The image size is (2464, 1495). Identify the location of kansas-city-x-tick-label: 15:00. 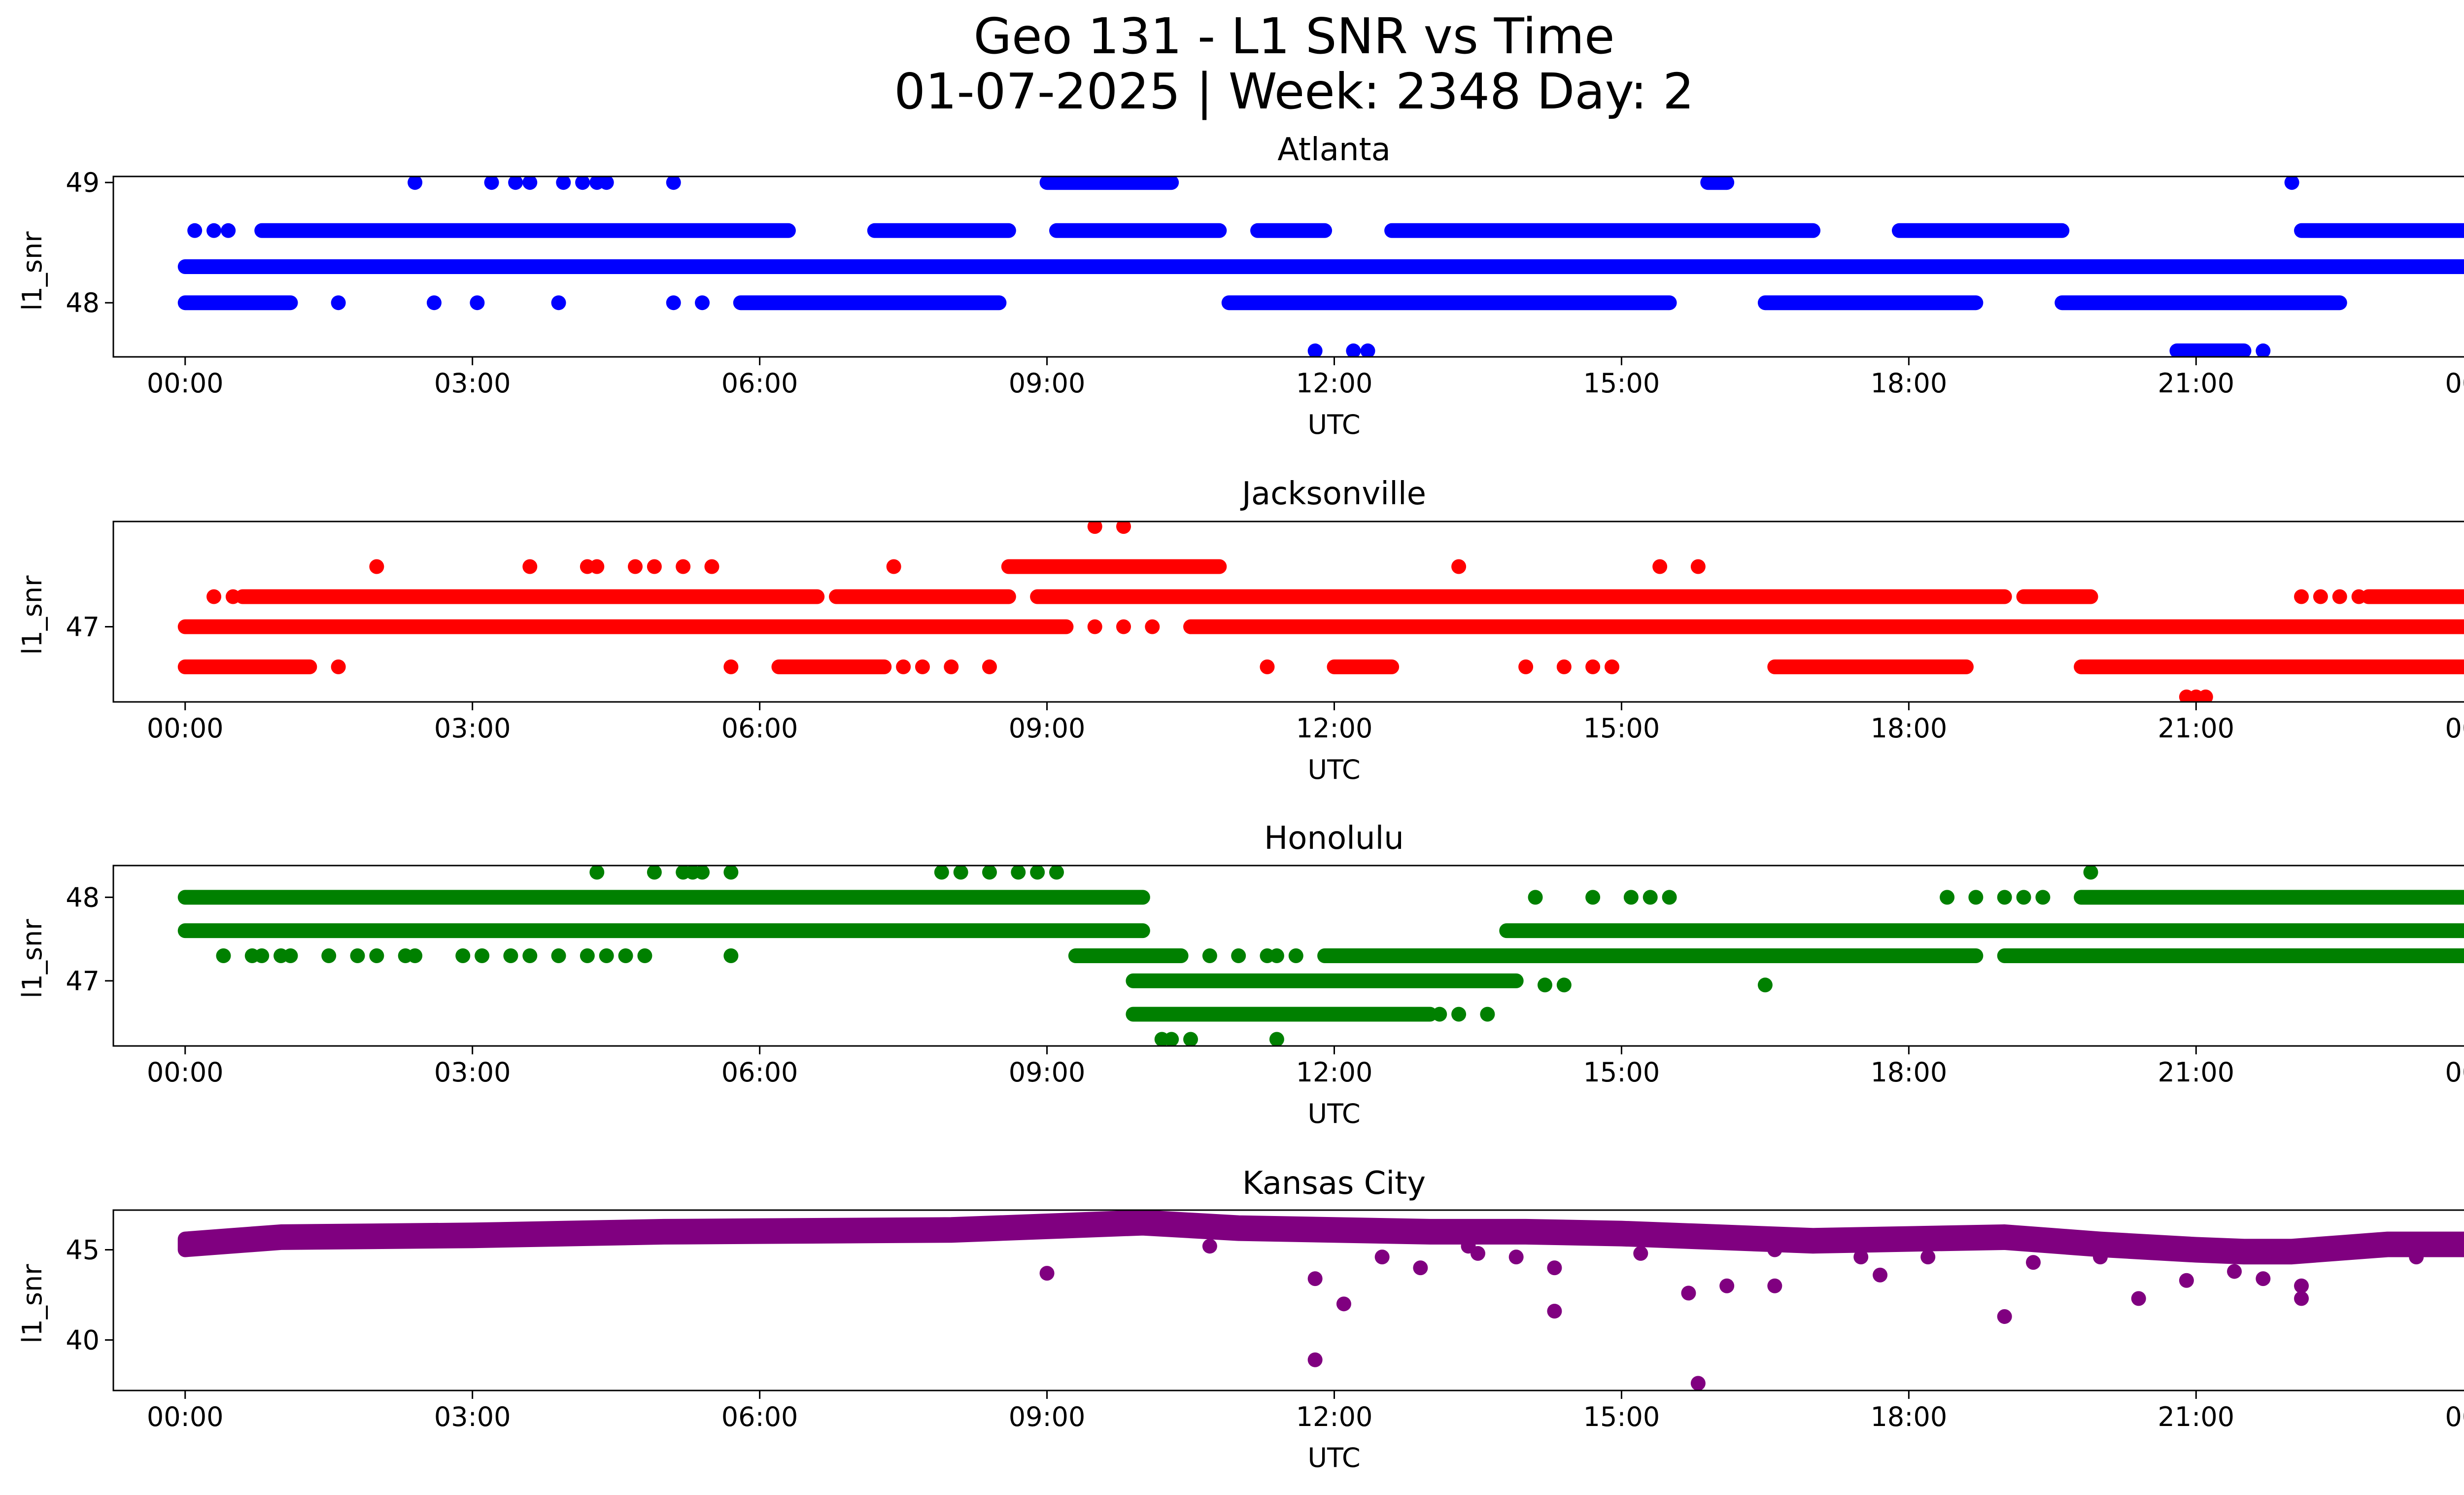
(1621, 1416).